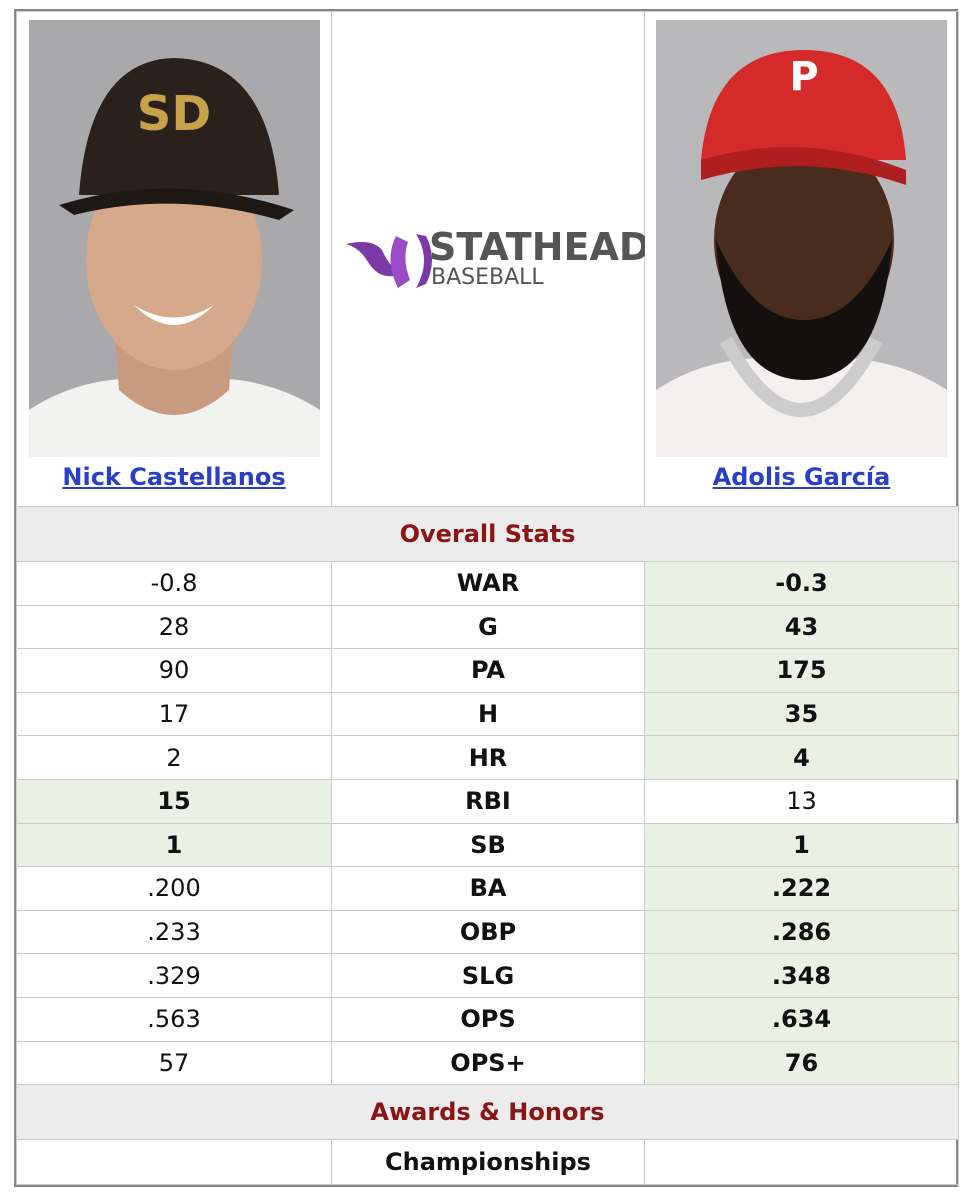 This screenshot has width=973, height=1200. Describe the element at coordinates (801, 1063) in the screenshot. I see `right-value: 76` at that location.